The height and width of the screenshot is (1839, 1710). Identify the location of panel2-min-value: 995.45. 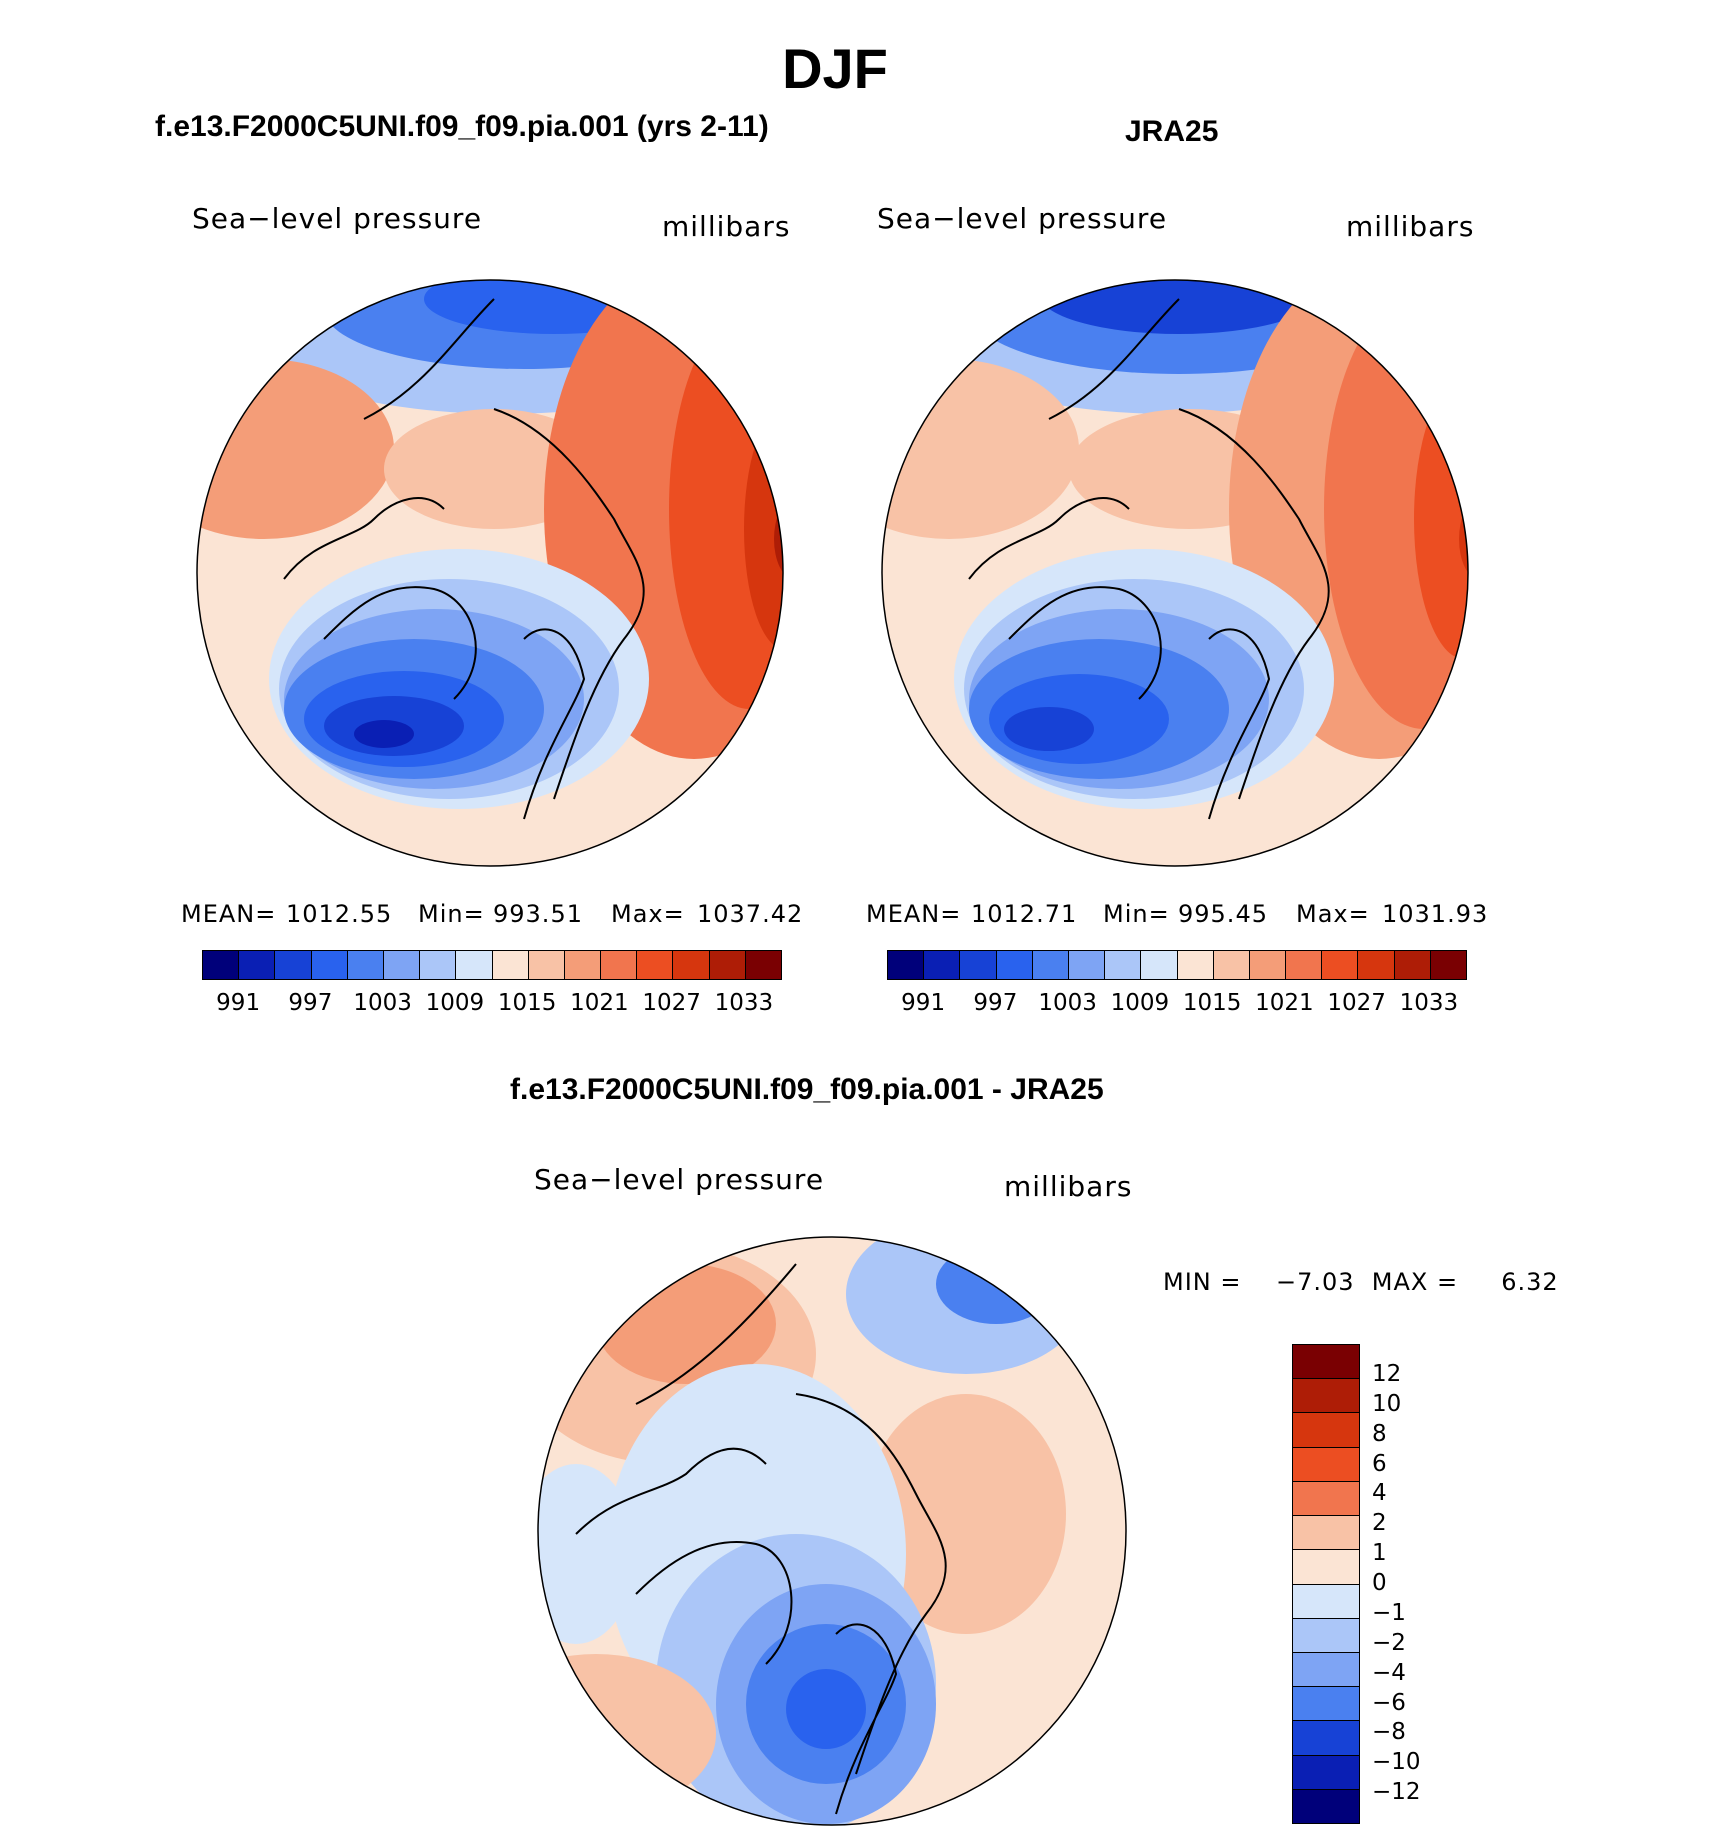
(1223, 914).